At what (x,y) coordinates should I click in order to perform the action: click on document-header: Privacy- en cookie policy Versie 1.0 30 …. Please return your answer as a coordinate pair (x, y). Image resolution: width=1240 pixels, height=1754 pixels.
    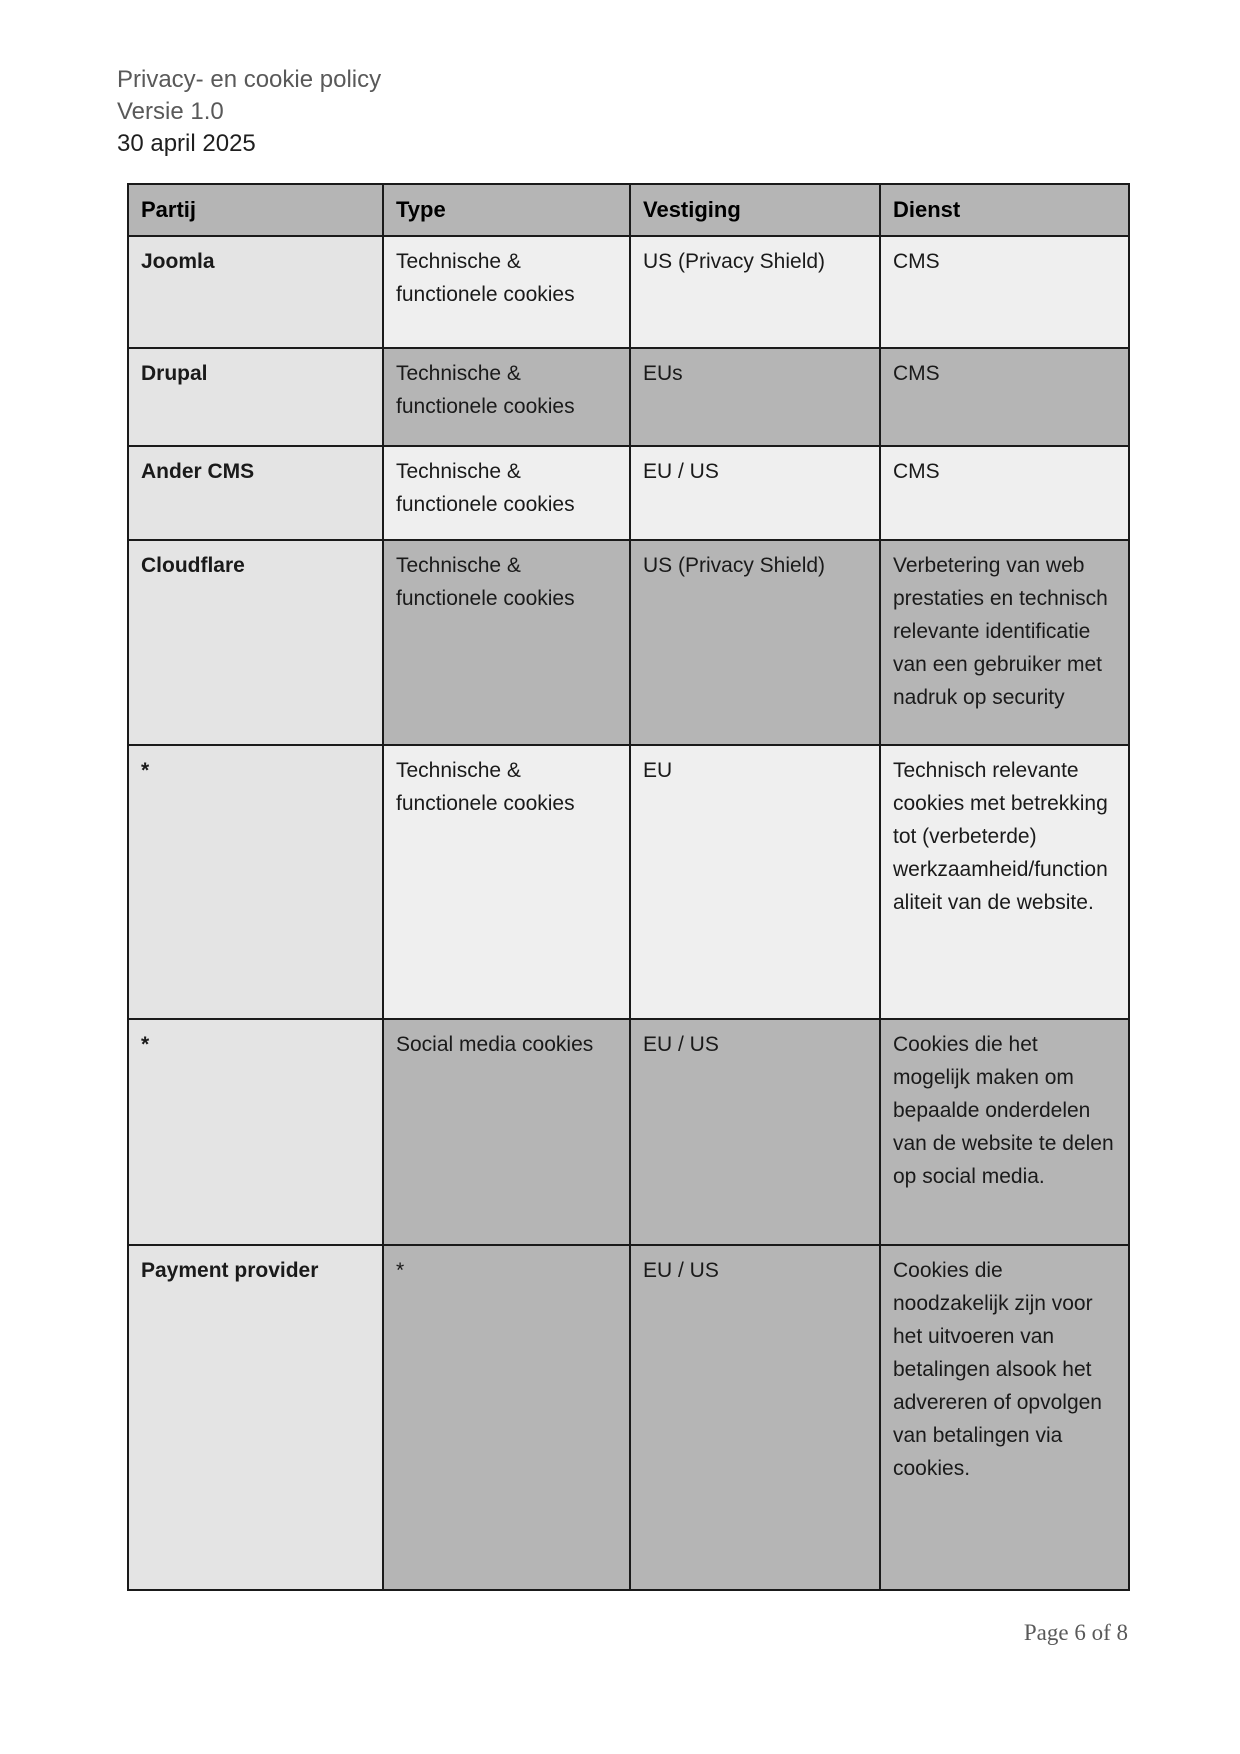
    Looking at the image, I should click on (249, 112).